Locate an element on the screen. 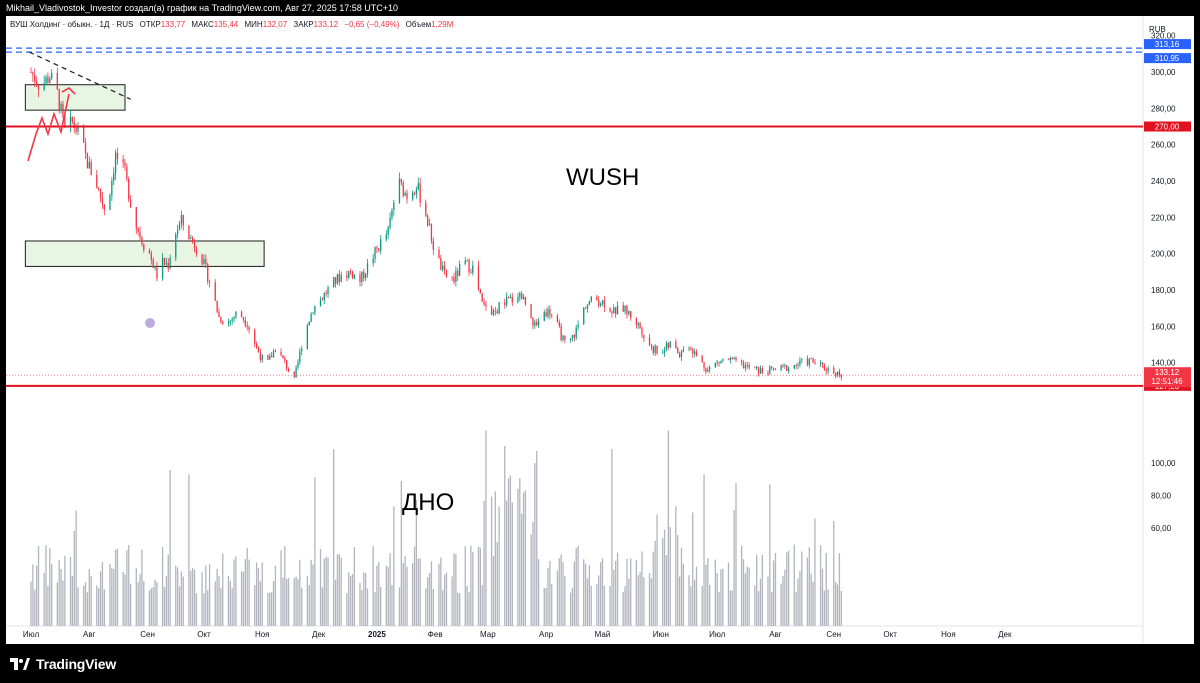  bottom-annotation: ДНО is located at coordinates (428, 502).